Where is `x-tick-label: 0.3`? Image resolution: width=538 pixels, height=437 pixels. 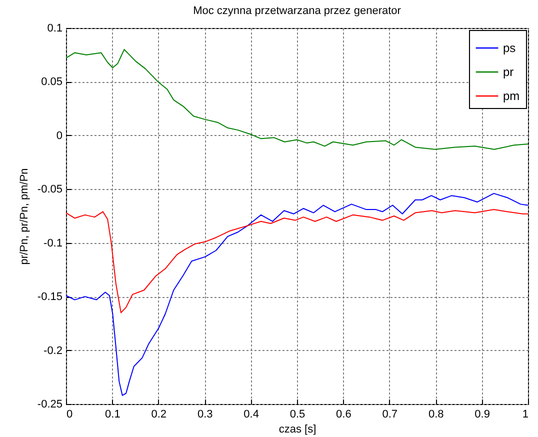
x-tick-label: 0.3 is located at coordinates (205, 414).